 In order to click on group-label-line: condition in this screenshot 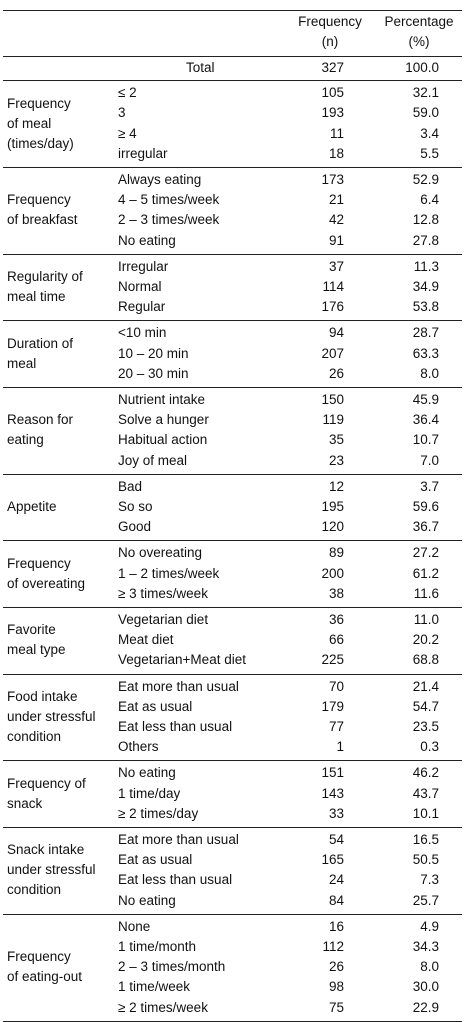, I will do `click(34, 890)`.